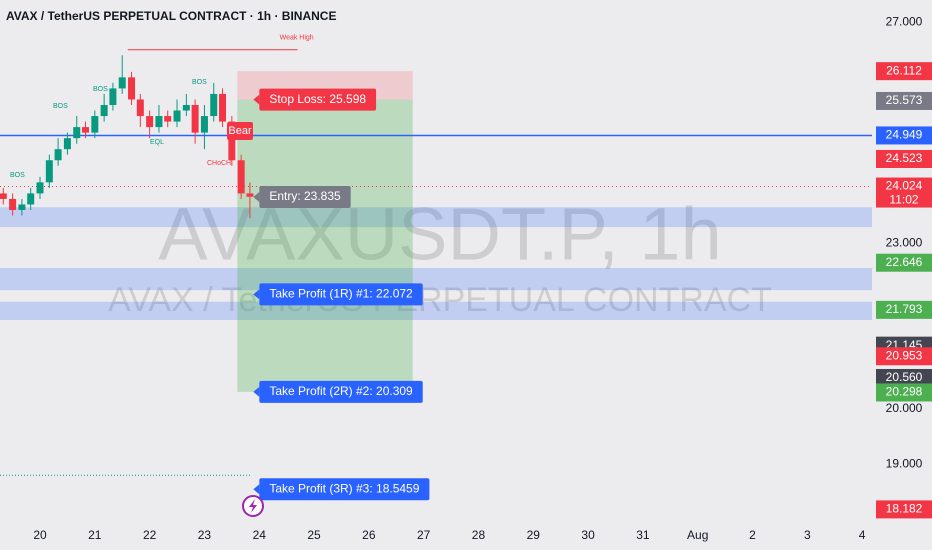  I want to click on x-tick-label: 21, so click(95, 535).